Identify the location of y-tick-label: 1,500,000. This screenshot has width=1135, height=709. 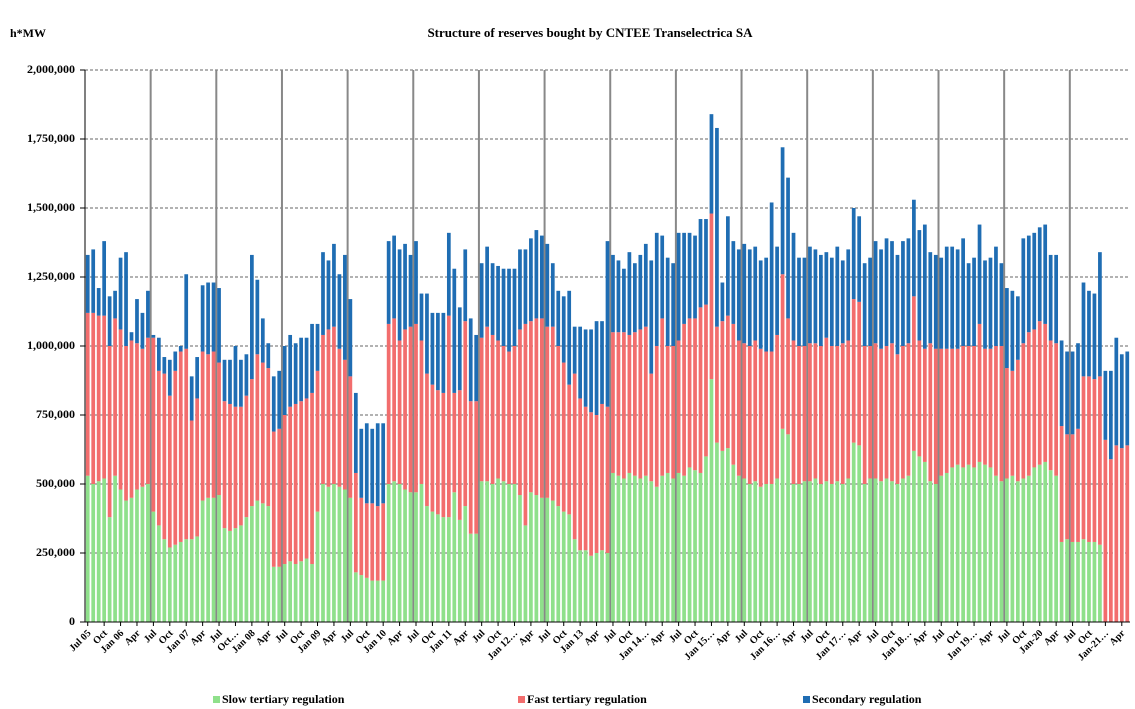
(51, 207).